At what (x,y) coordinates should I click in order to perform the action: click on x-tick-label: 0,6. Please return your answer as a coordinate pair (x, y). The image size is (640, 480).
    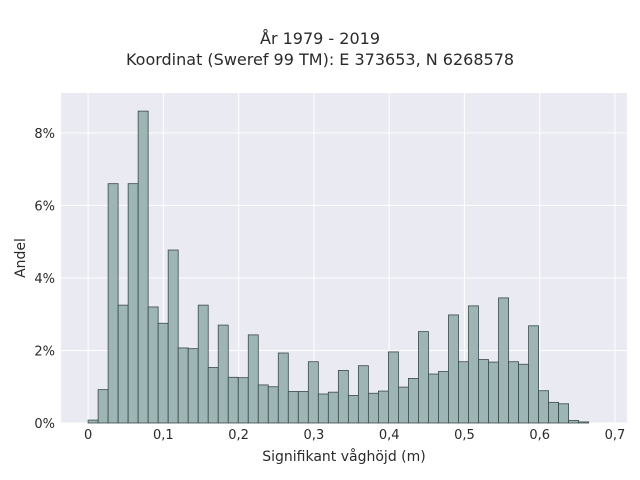
    Looking at the image, I should click on (539, 435).